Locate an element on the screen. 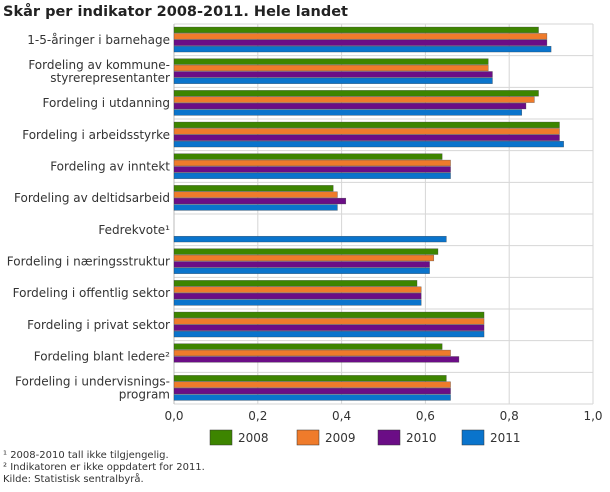 This screenshot has width=610, height=492. category-label: Fordeling i offentlig sektor is located at coordinates (91, 293).